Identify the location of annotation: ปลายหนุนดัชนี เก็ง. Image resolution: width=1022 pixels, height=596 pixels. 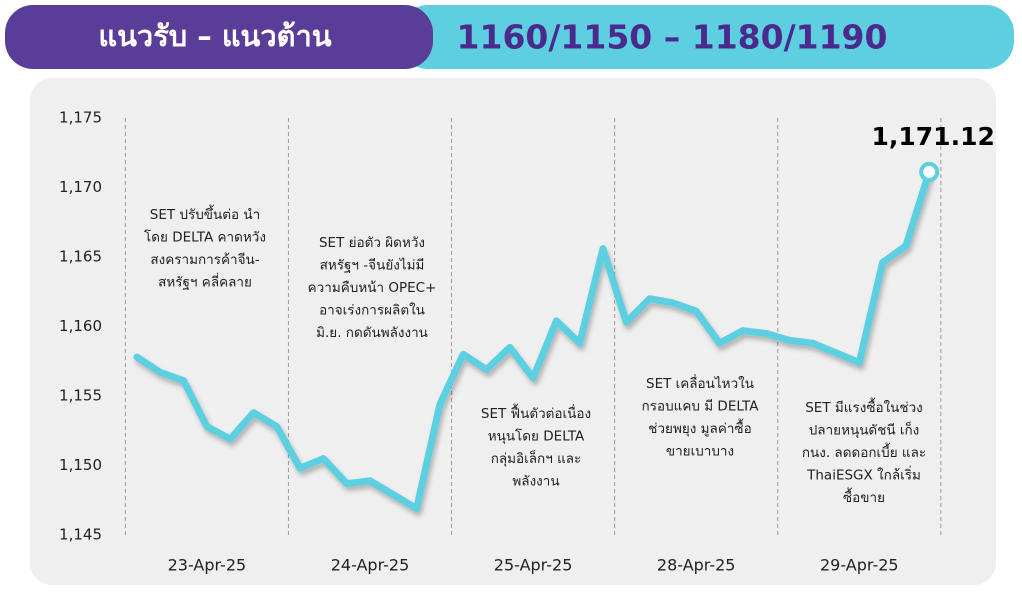
(864, 430).